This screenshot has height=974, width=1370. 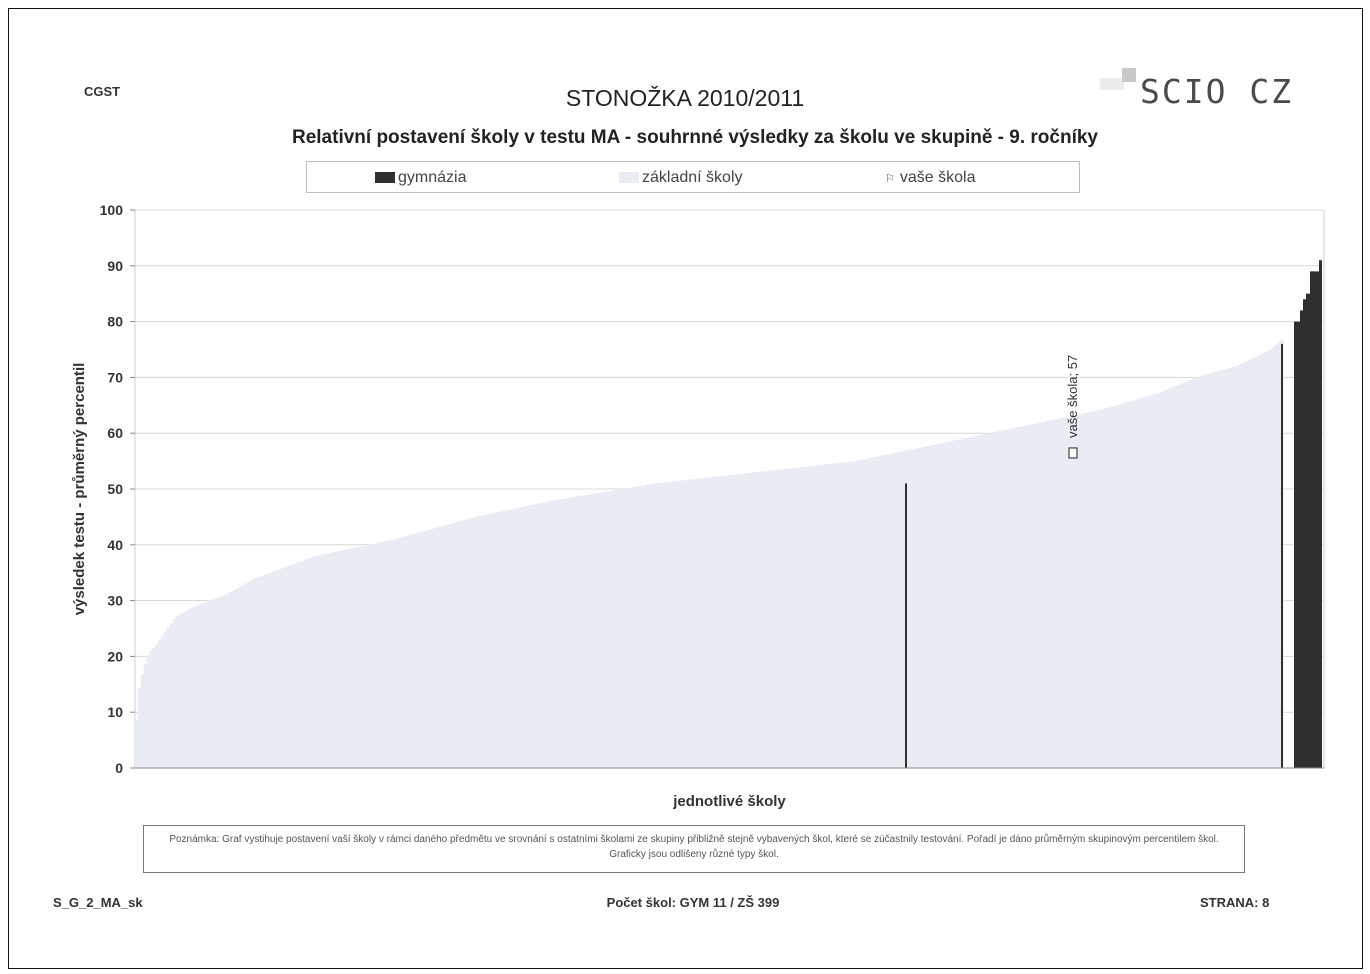 I want to click on footer-school-count: Počet škol: GYM 11 / ZŠ 399, so click(x=693, y=902).